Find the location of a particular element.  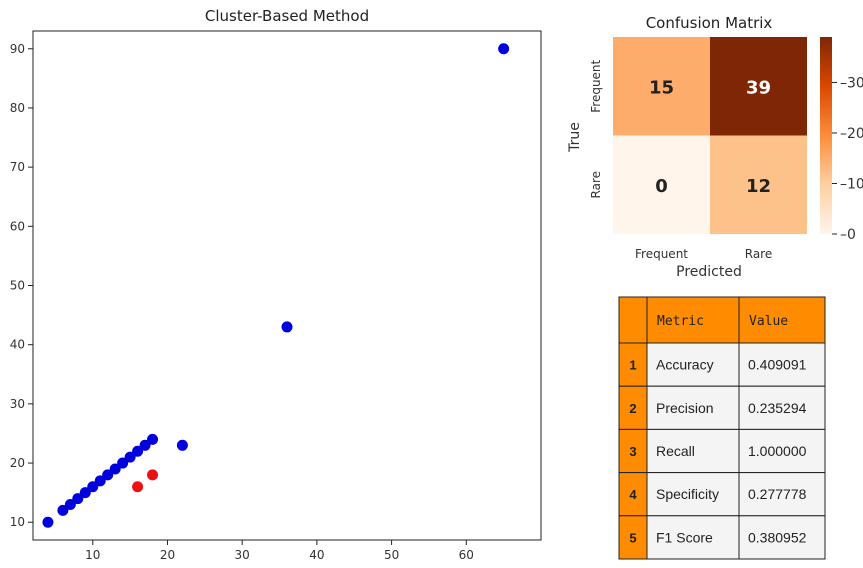

table-index: 5 is located at coordinates (632, 537).